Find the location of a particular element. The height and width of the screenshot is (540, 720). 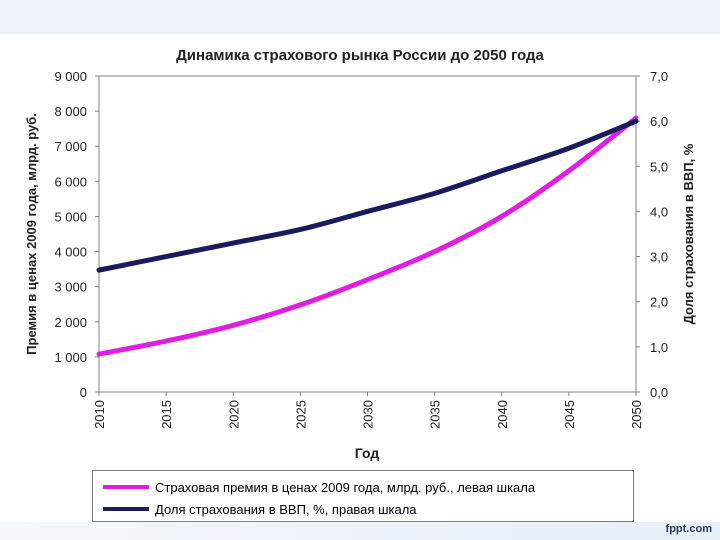

right-tick-label: 0,0 is located at coordinates (659, 392).